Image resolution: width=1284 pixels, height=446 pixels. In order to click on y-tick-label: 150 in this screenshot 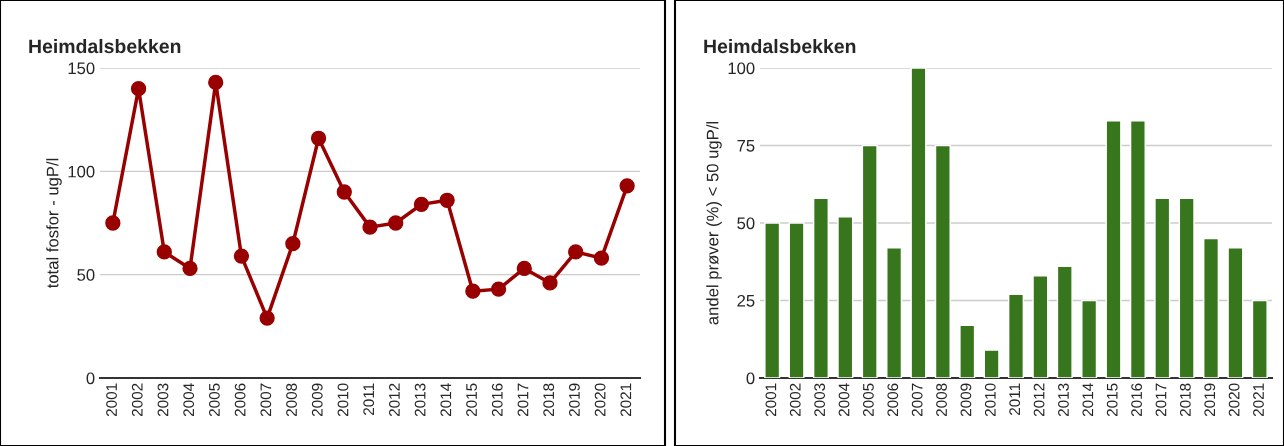, I will do `click(81, 68)`.